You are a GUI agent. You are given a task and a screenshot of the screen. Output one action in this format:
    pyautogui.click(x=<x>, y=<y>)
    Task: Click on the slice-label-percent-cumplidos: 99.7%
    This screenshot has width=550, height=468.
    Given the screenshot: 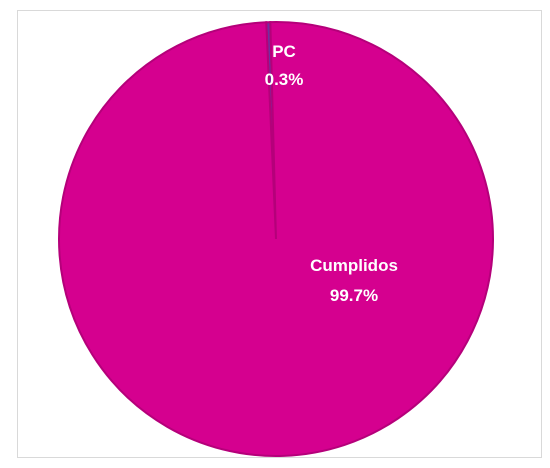 What is the action you would take?
    pyautogui.click(x=354, y=295)
    